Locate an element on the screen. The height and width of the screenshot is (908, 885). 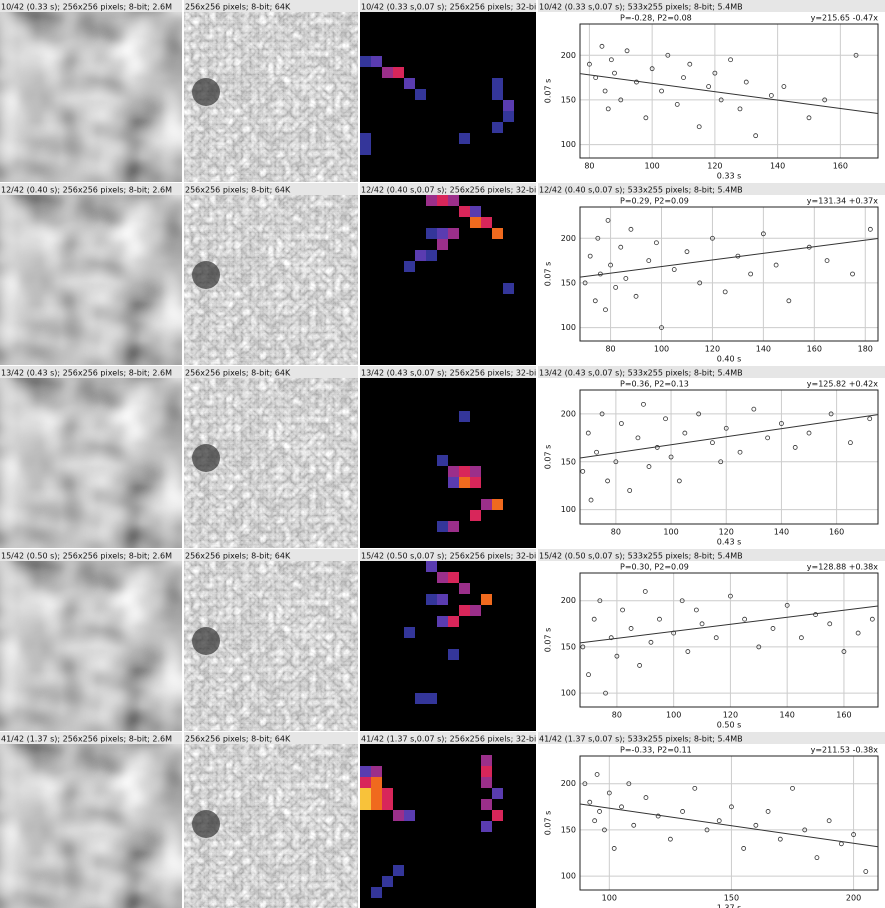
stats-label: P=0.30, P2=0.09 is located at coordinates (654, 567).